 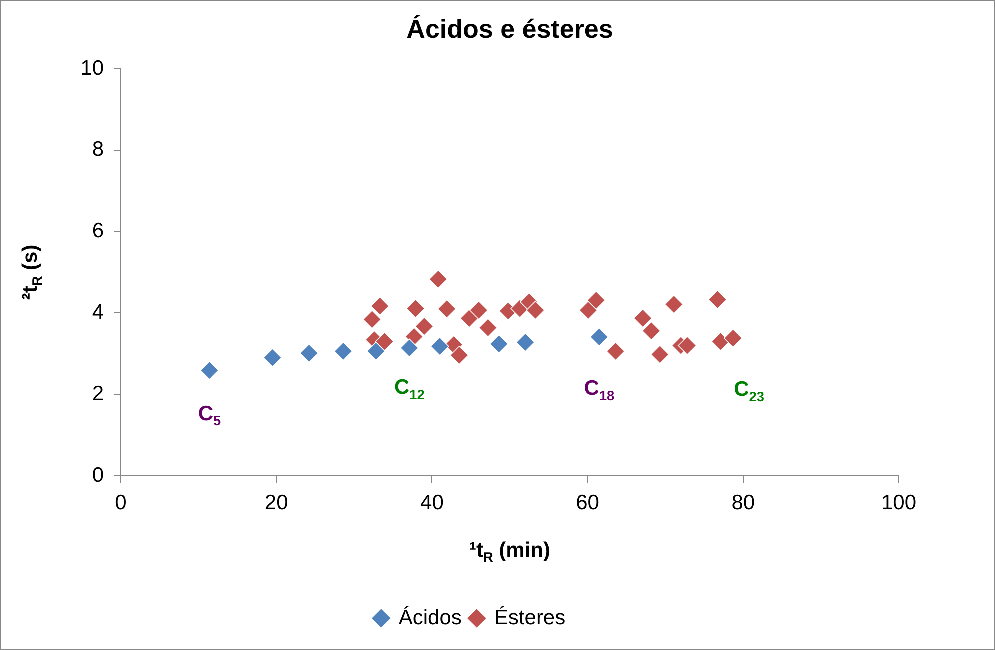 I want to click on y-tick-label: 0, so click(x=98, y=475).